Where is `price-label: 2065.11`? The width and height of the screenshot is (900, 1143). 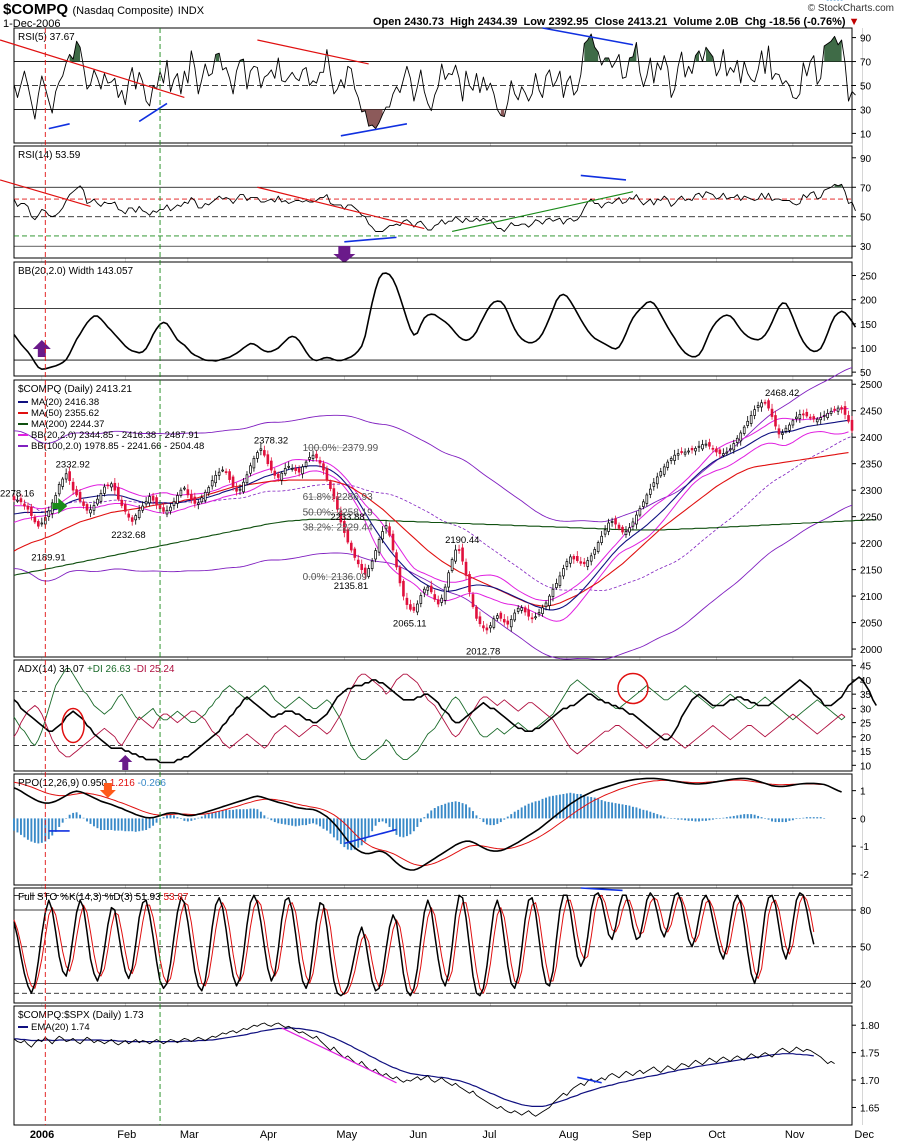
price-label: 2065.11 is located at coordinates (410, 624).